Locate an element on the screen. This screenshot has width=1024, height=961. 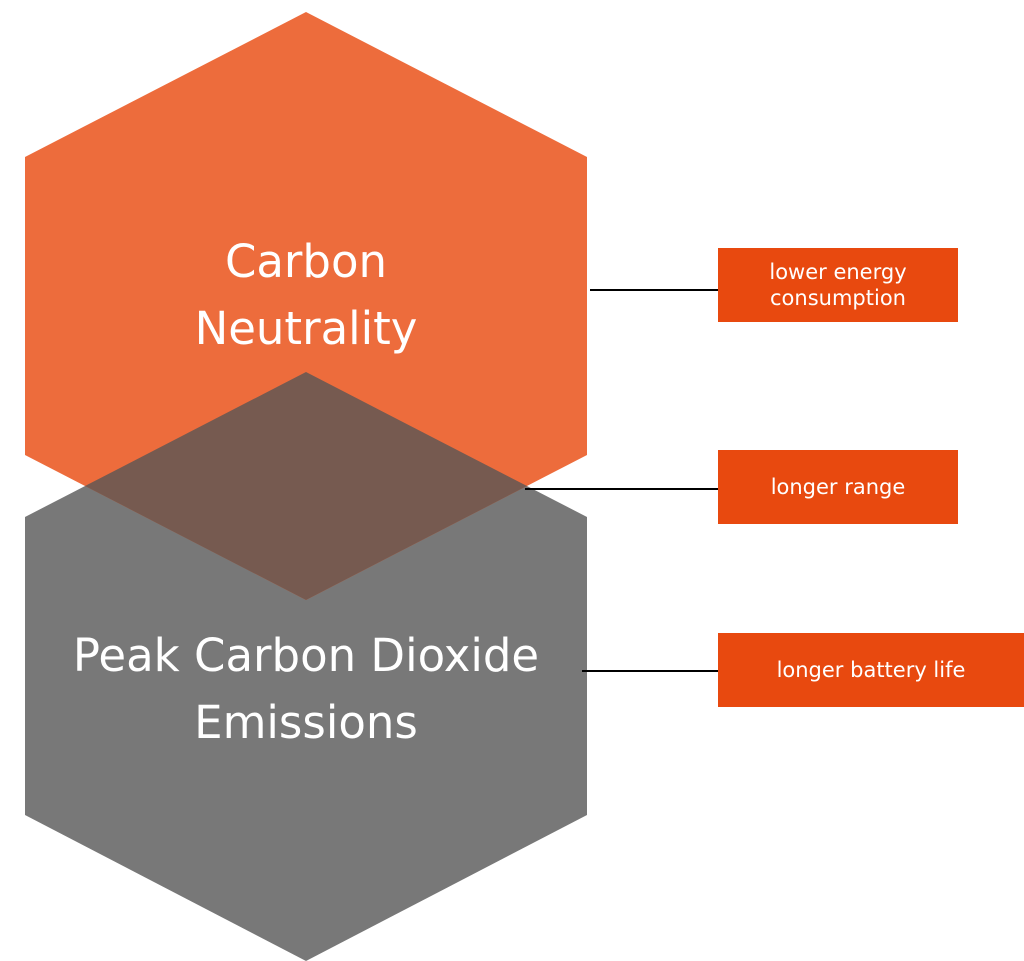
callout-box: longer battery life is located at coordinates (871, 670).